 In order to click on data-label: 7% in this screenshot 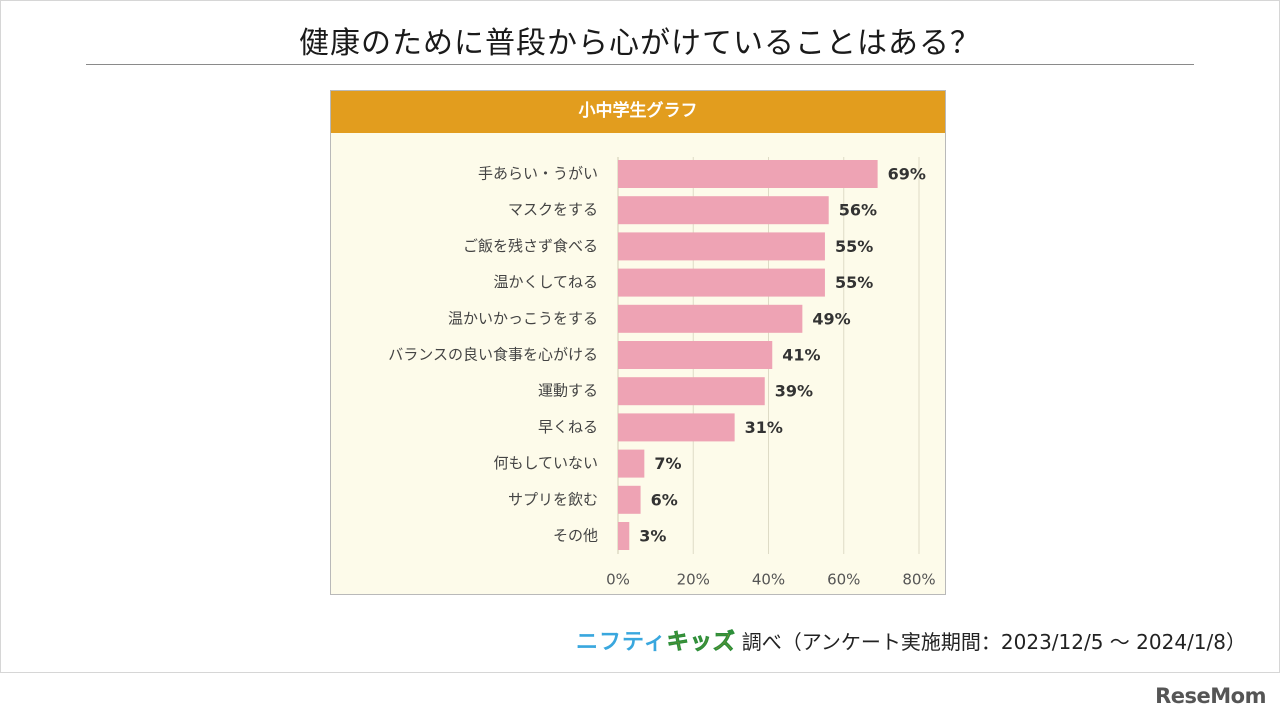, I will do `click(667, 463)`.